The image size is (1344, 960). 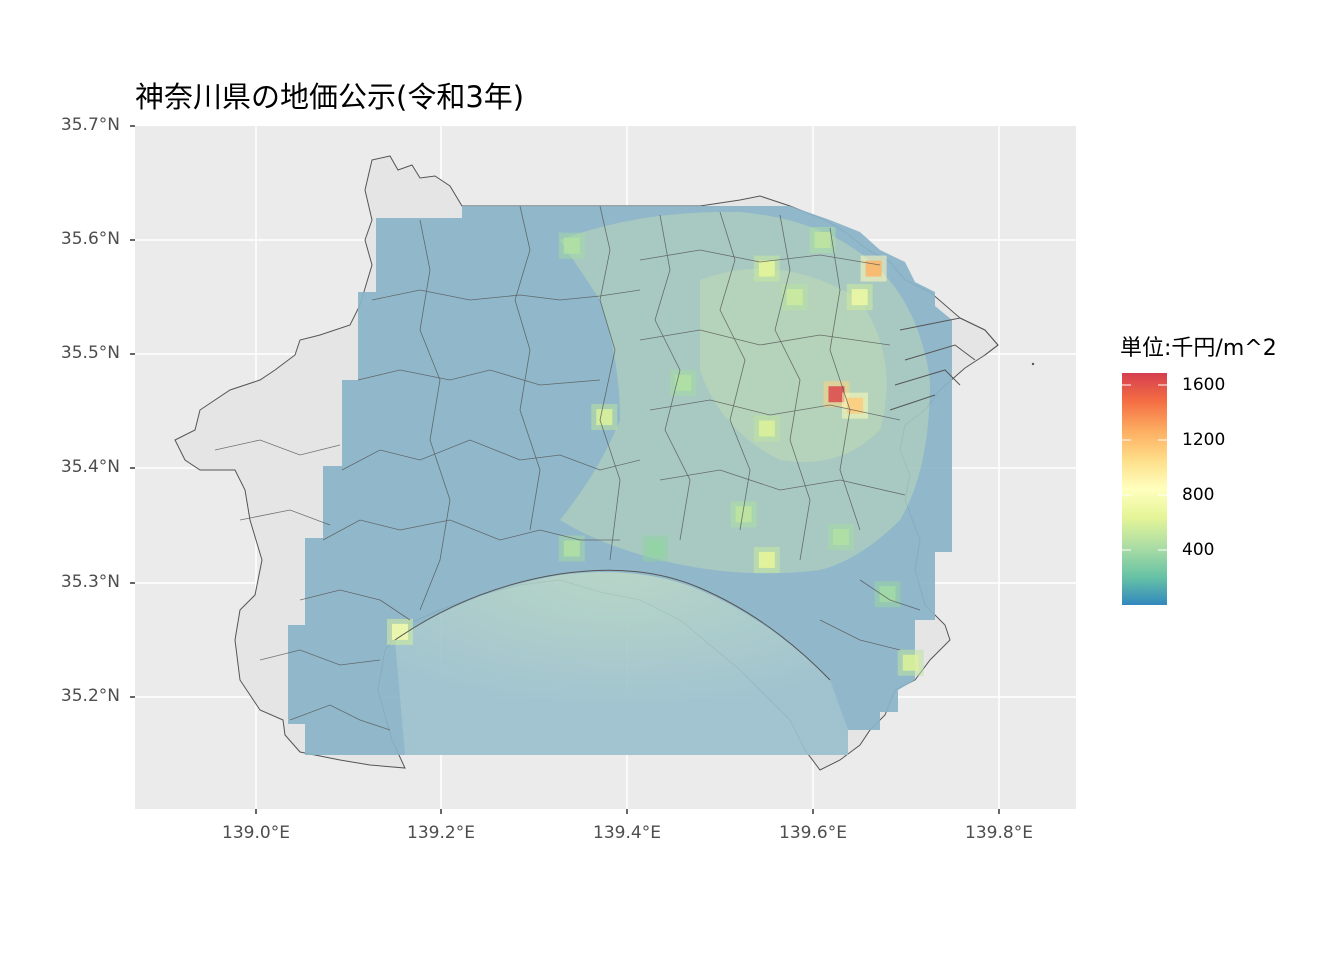 What do you see at coordinates (90, 239) in the screenshot?
I see `y-tick-label: 35.6°N` at bounding box center [90, 239].